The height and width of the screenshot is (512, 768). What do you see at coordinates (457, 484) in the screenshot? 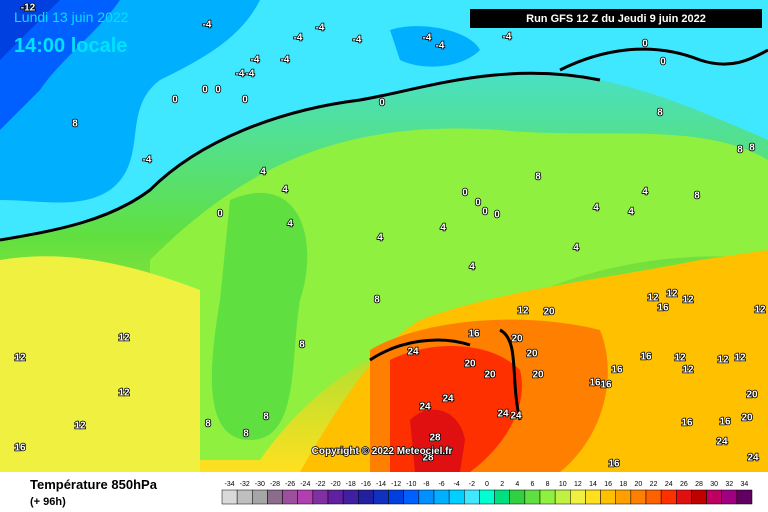
I see `colorbar-label: -4` at bounding box center [457, 484].